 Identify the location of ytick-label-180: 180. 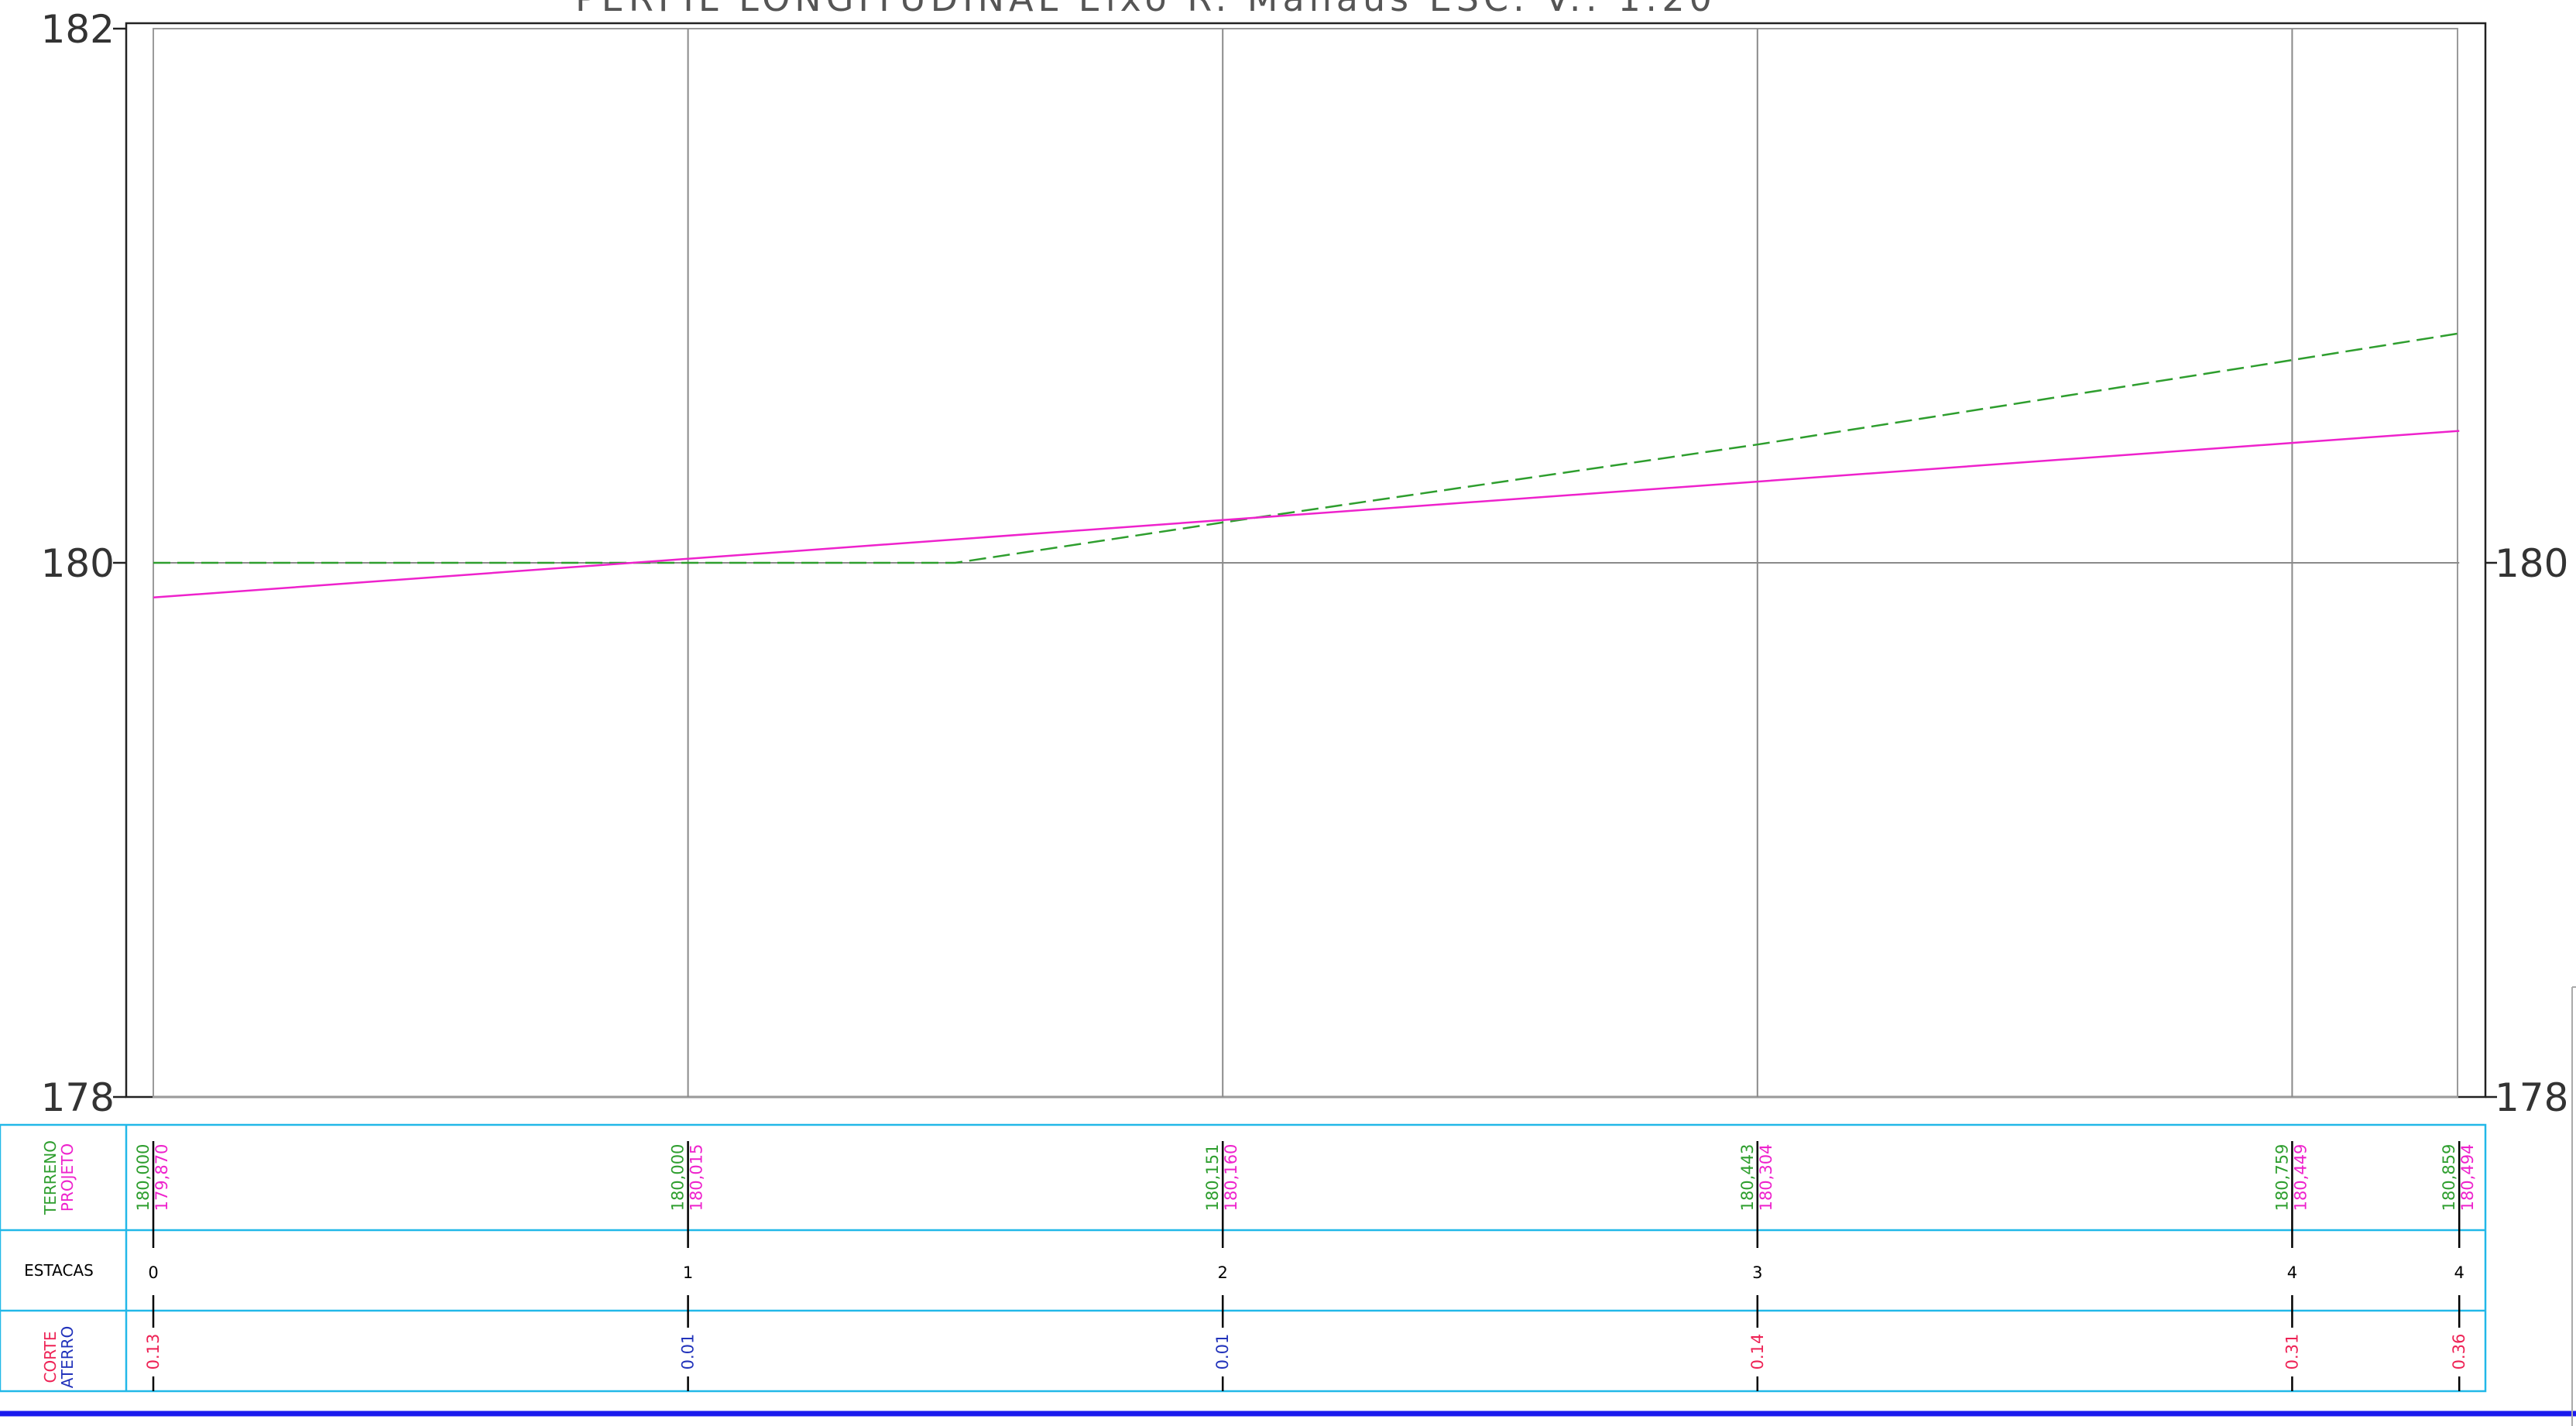
(78, 563).